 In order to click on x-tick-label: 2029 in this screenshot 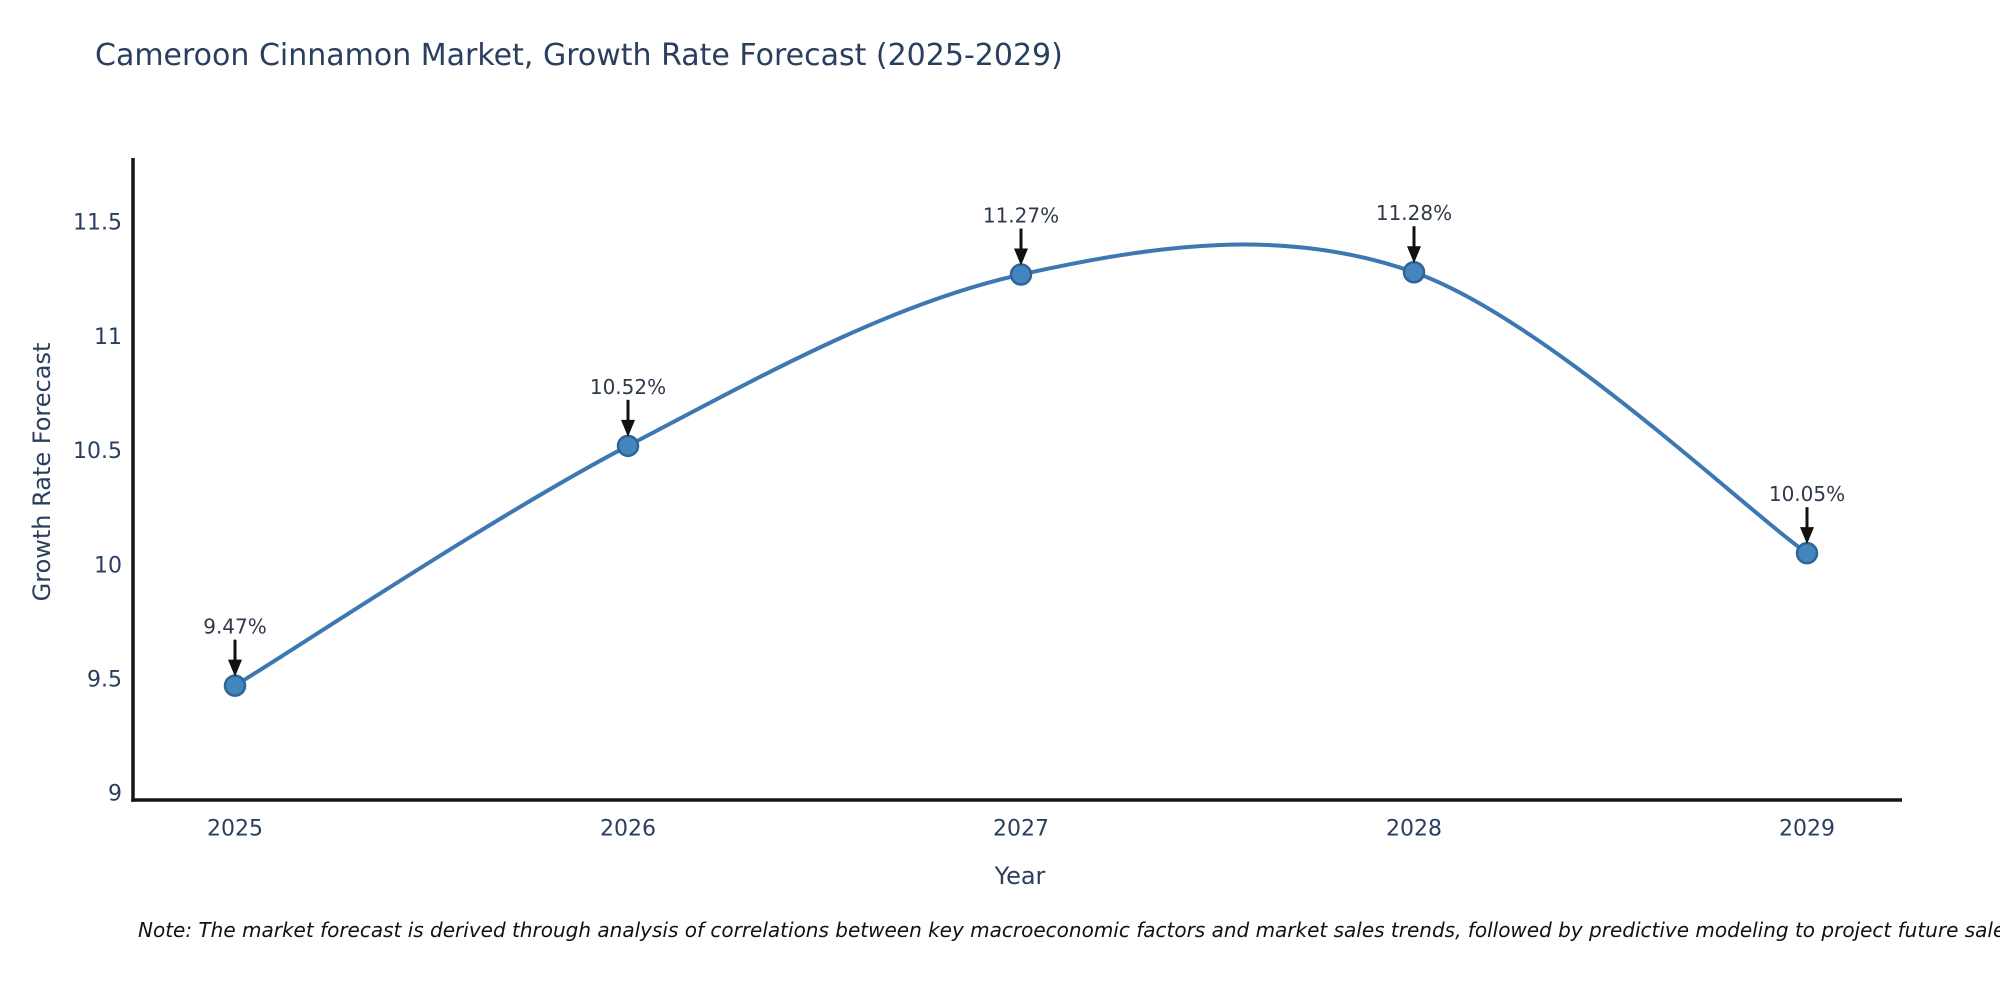, I will do `click(1807, 829)`.